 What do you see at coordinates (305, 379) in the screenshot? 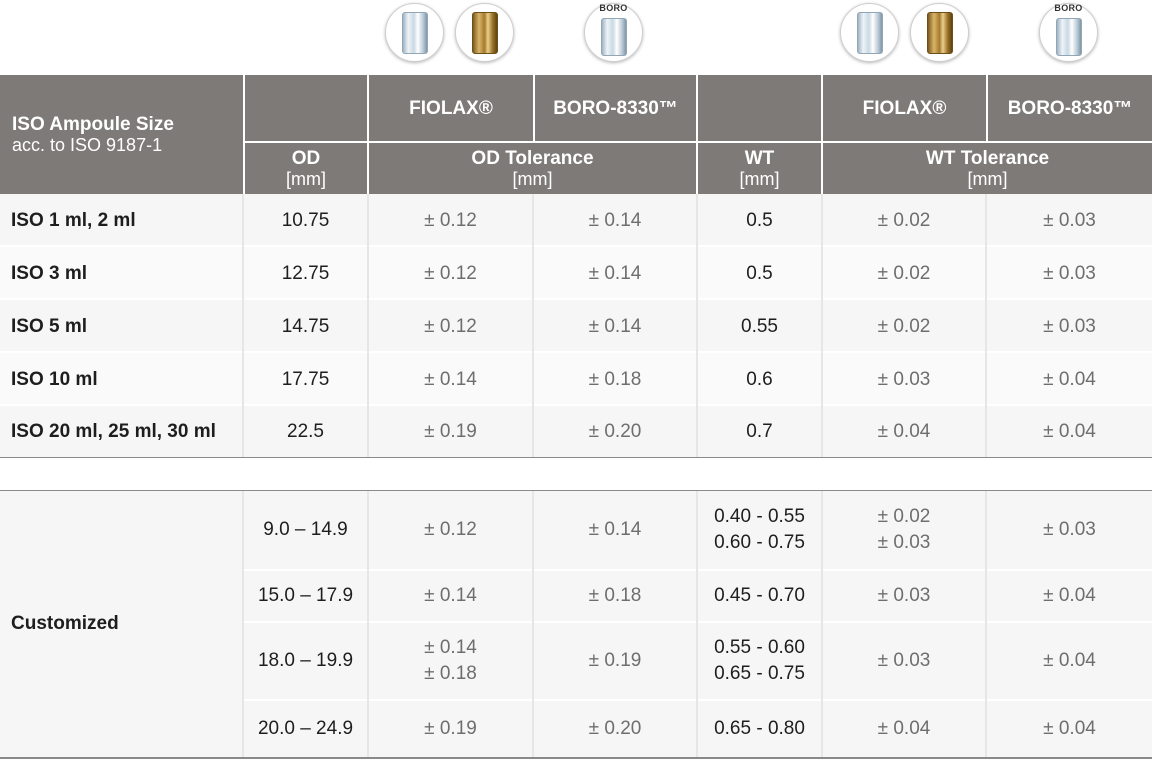
I see `od-cell: 17.75` at bounding box center [305, 379].